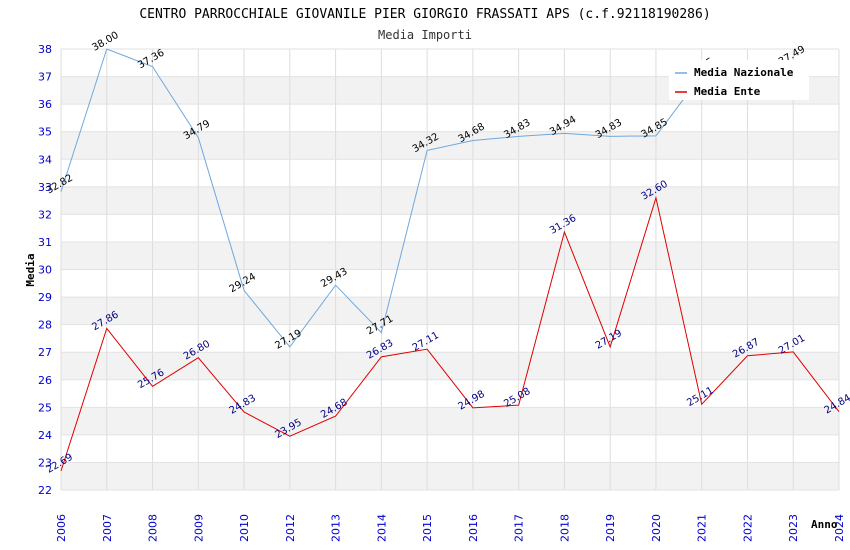 The height and width of the screenshot is (550, 850). I want to click on x-tick-label: 2013, so click(336, 528).